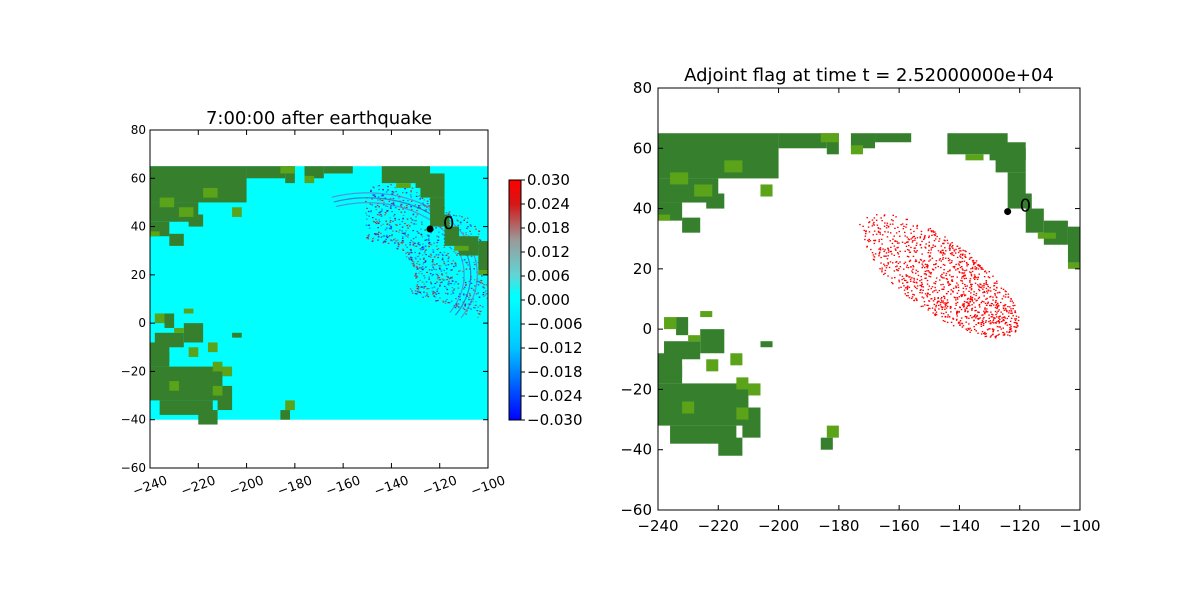 The height and width of the screenshot is (600, 1200). I want to click on colorbar-tick-label: 0.030, so click(548, 180).